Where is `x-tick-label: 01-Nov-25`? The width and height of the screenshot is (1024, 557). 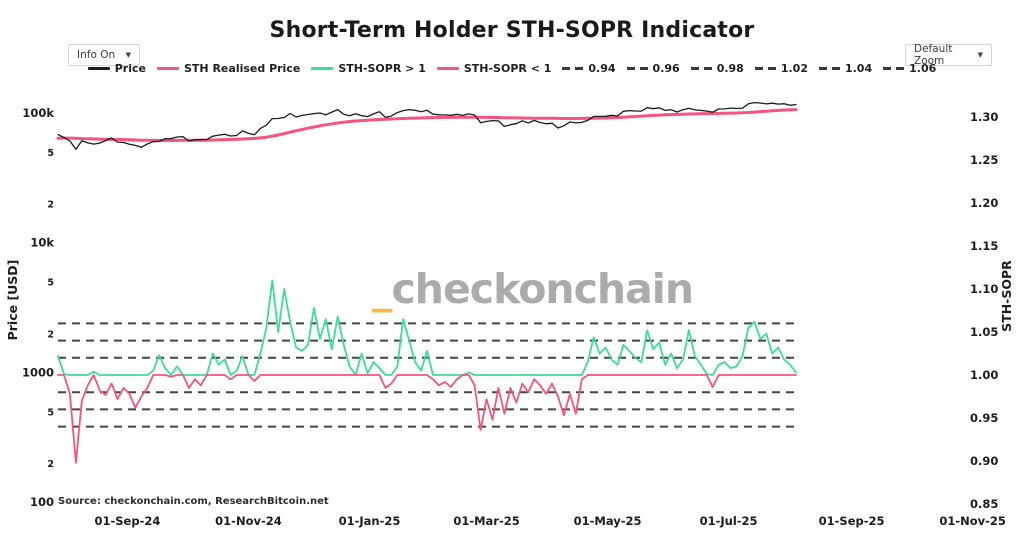 x-tick-label: 01-Nov-25 is located at coordinates (972, 521).